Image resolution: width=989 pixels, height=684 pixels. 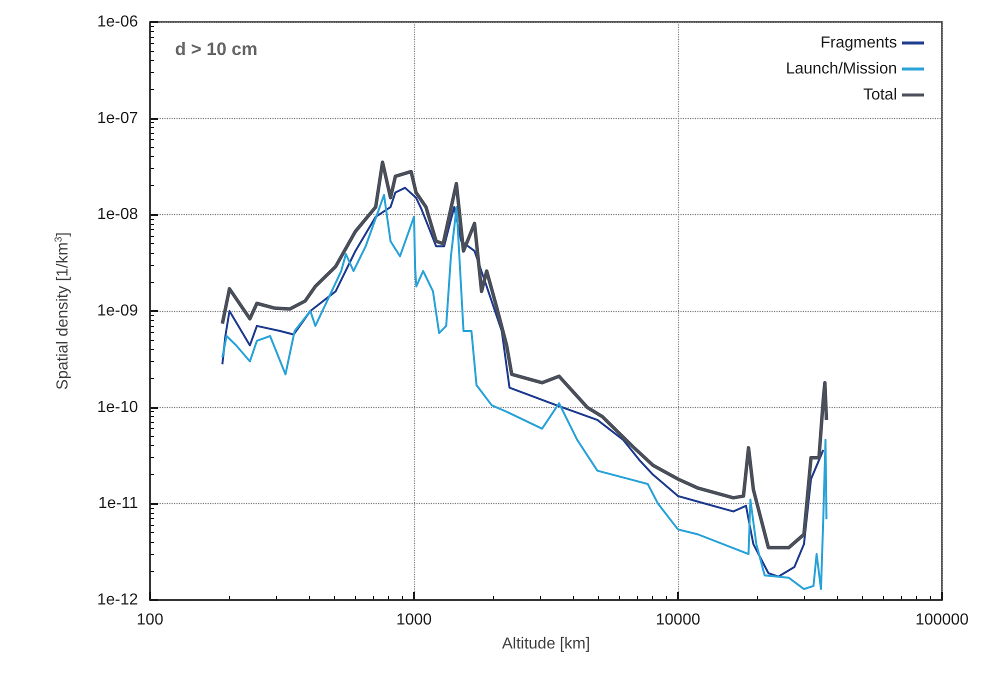 I want to click on legend-label: Launch/Mission, so click(x=841, y=69).